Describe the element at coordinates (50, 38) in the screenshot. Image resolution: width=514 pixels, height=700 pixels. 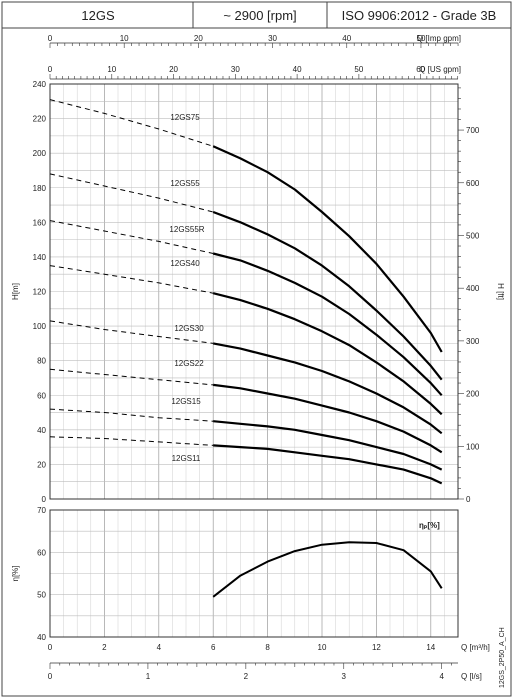
I see `imp-gpm-tick-label: 0` at that location.